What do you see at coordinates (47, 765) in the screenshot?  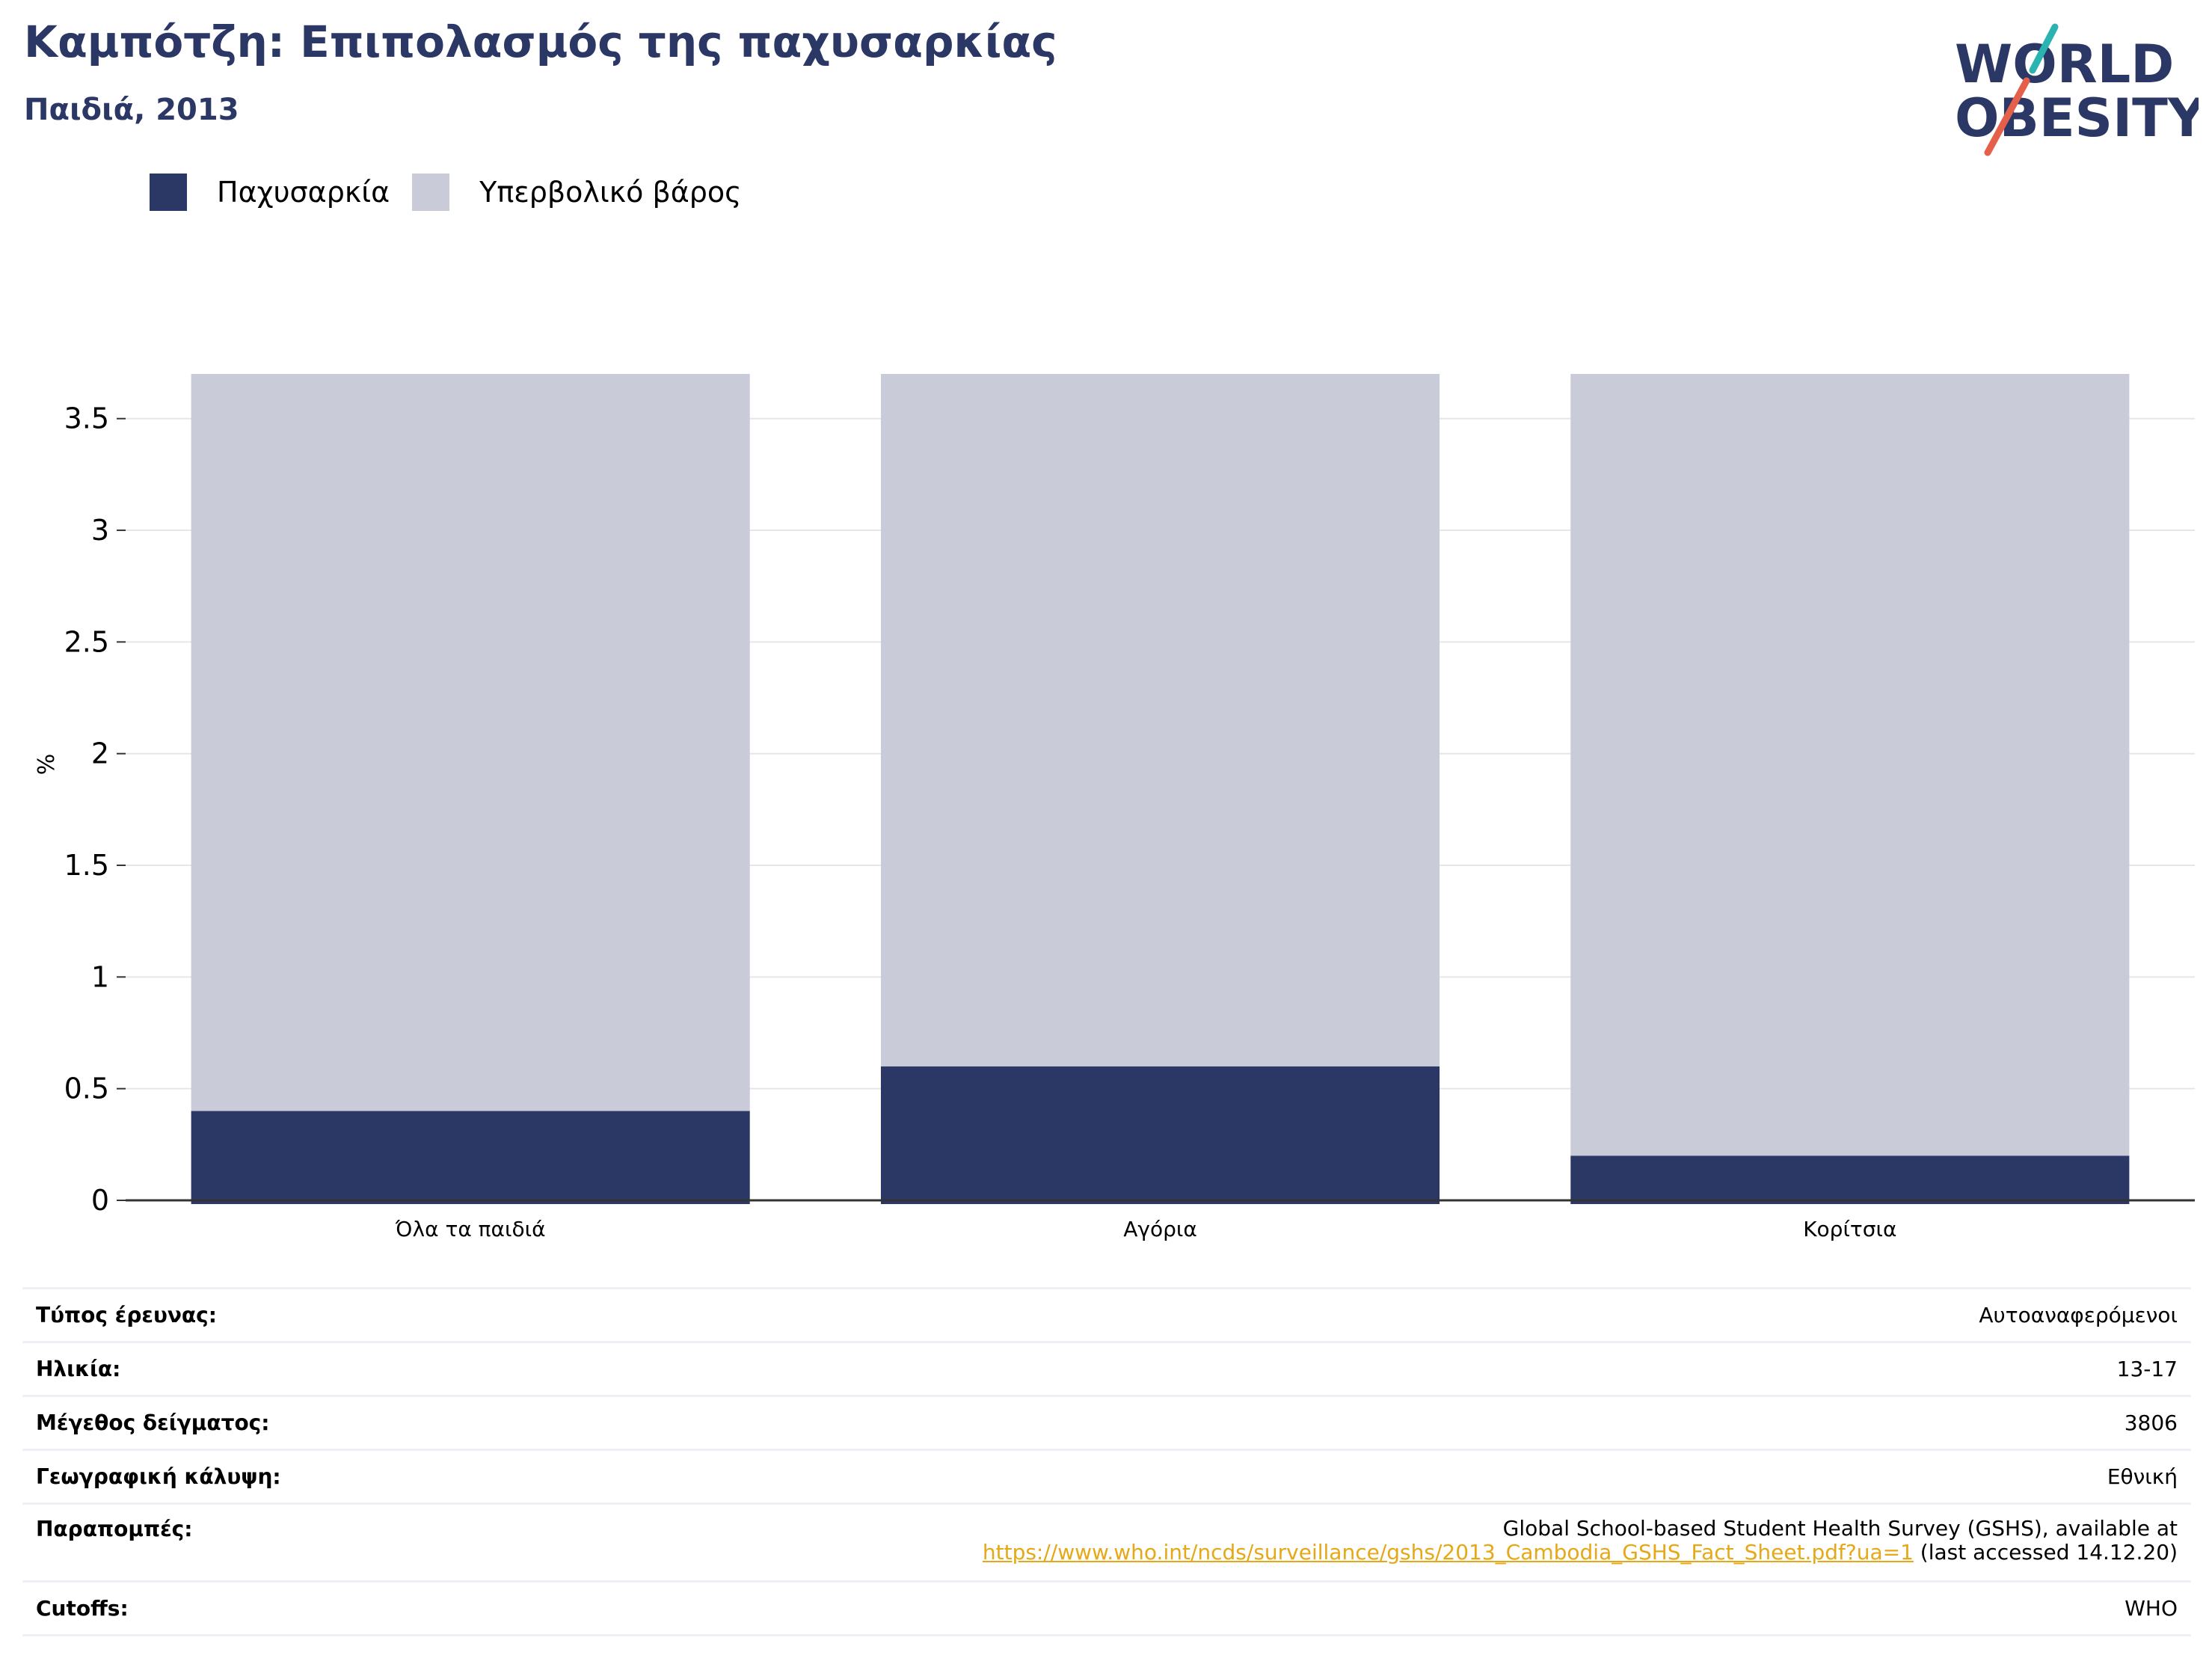 I see `y-axis-label: %` at bounding box center [47, 765].